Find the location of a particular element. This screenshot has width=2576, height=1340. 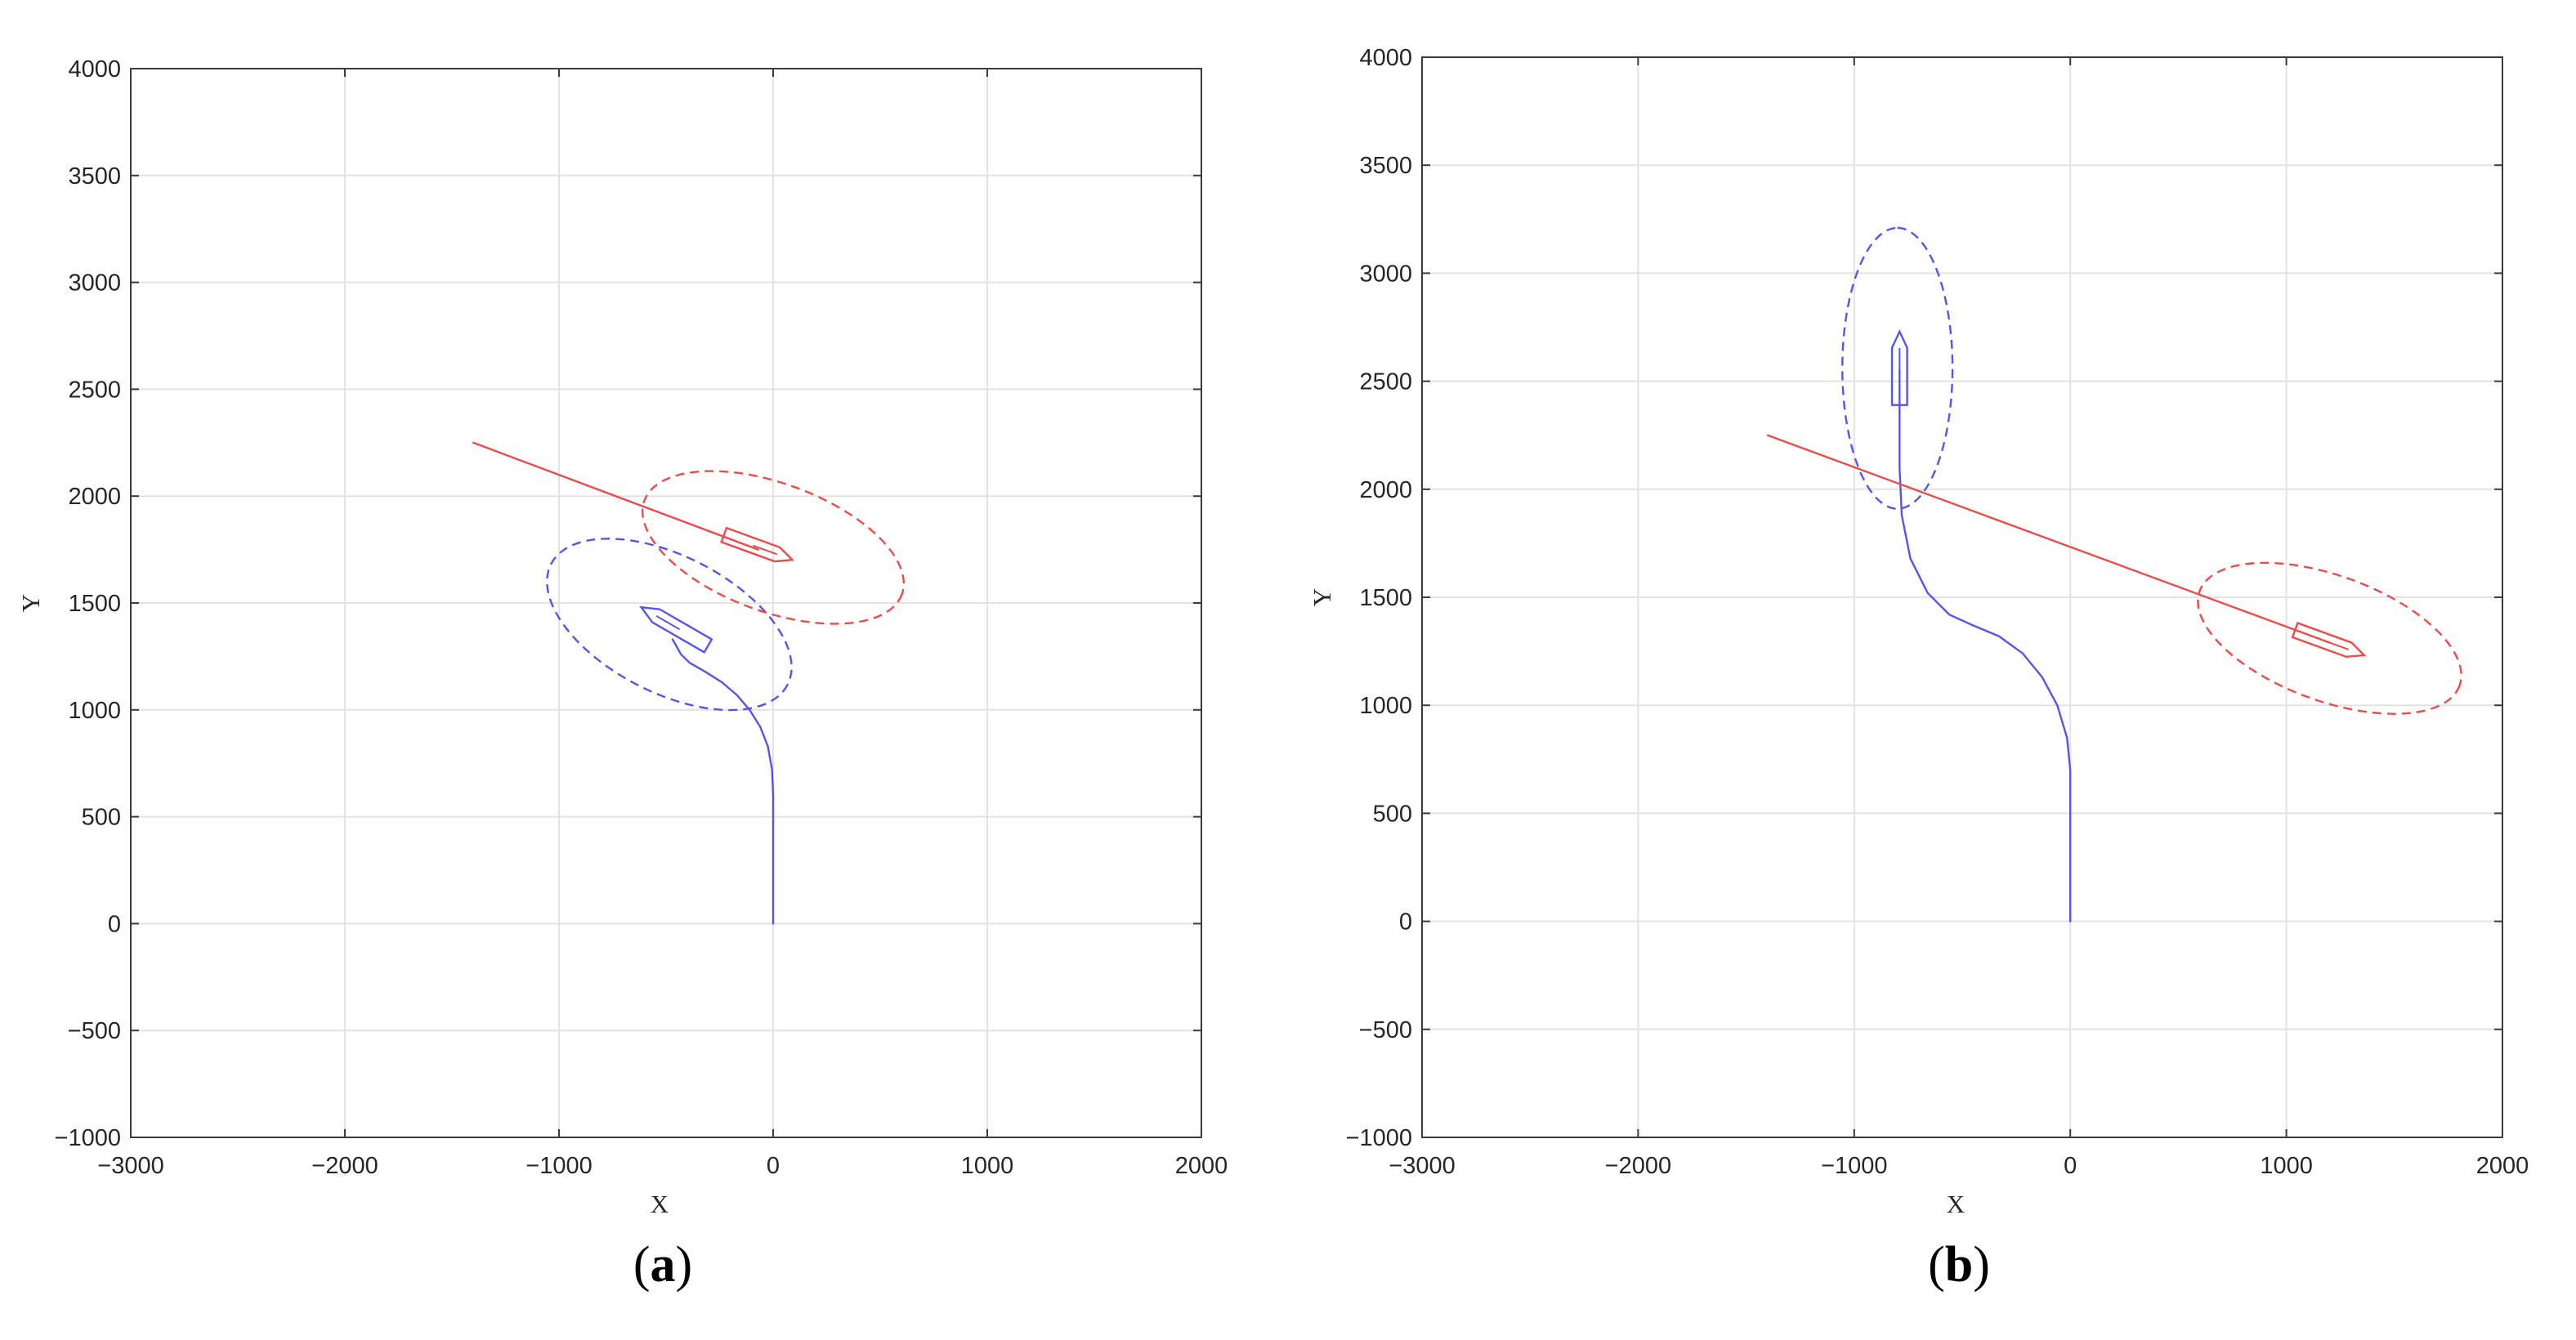

panel-label: (a) is located at coordinates (662, 1265).